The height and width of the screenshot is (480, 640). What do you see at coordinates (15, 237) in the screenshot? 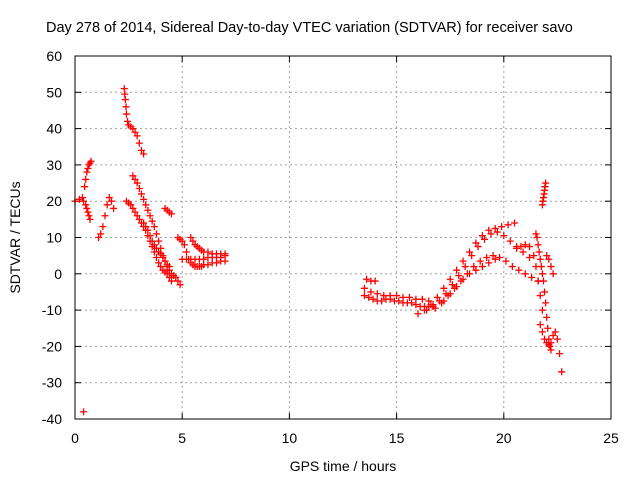
I see `y-axis-label: SDTVAR / TECUs` at bounding box center [15, 237].